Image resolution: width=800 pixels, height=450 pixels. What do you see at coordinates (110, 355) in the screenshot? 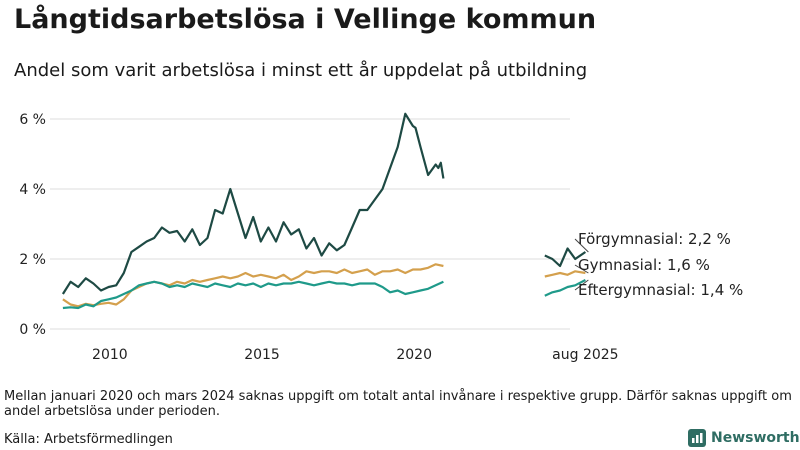
I see `x-tick-label: 2010` at bounding box center [110, 355].